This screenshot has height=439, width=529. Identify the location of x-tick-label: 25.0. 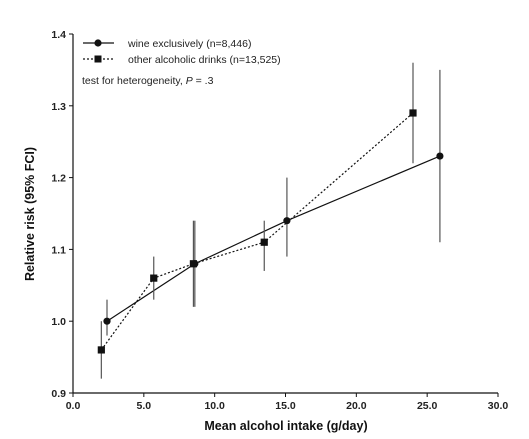
(427, 406).